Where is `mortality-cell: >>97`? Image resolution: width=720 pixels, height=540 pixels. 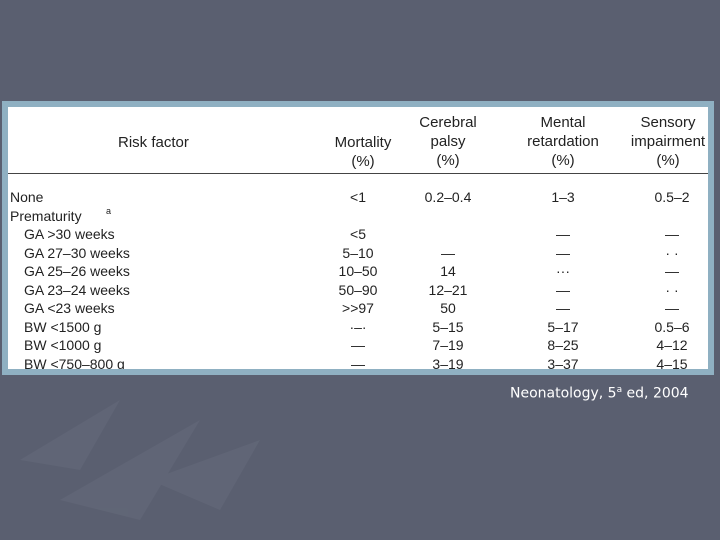 mortality-cell: >>97 is located at coordinates (358, 308).